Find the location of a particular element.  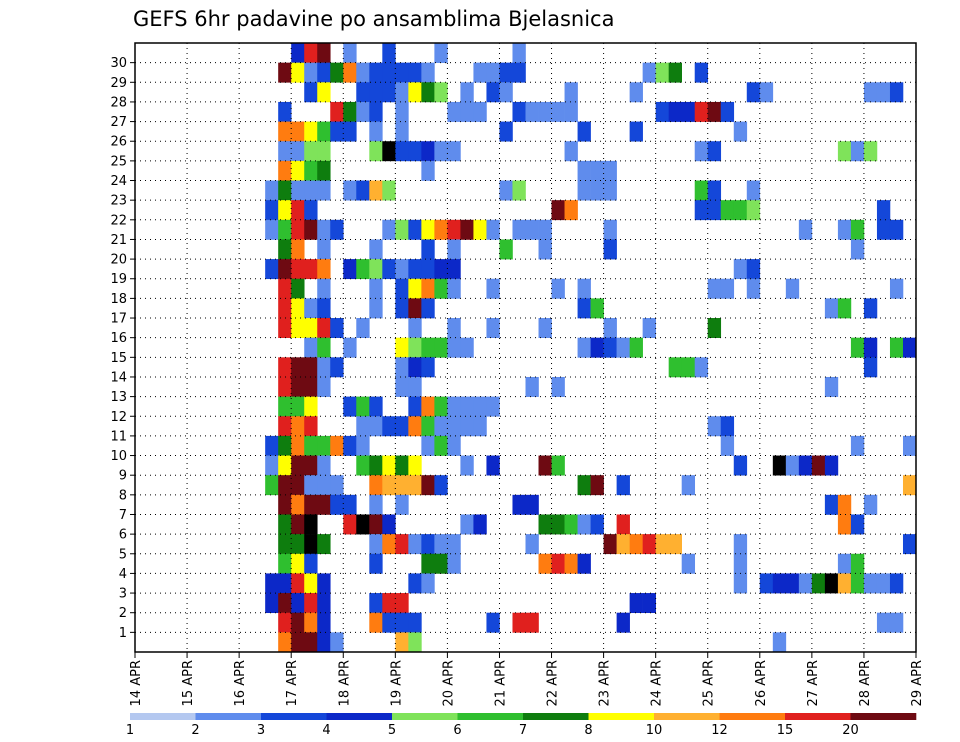

y-tick-label: 3 is located at coordinates (123, 594).